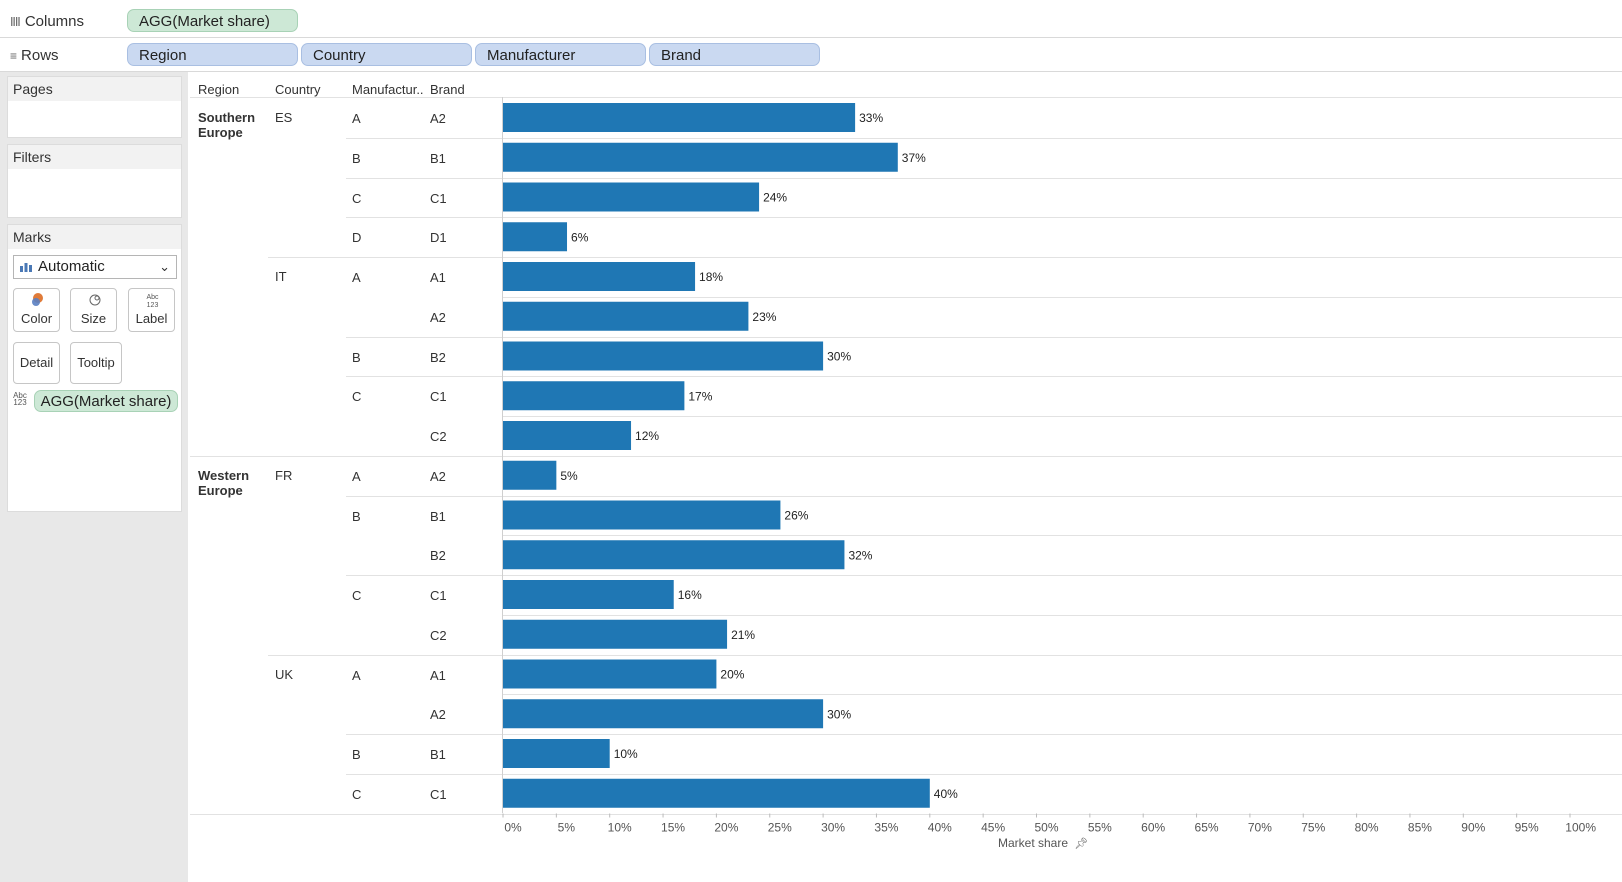 Image resolution: width=1622 pixels, height=882 pixels. Describe the element at coordinates (95, 267) in the screenshot. I see `mark-type-dropdown: Automatic ⌄` at that location.